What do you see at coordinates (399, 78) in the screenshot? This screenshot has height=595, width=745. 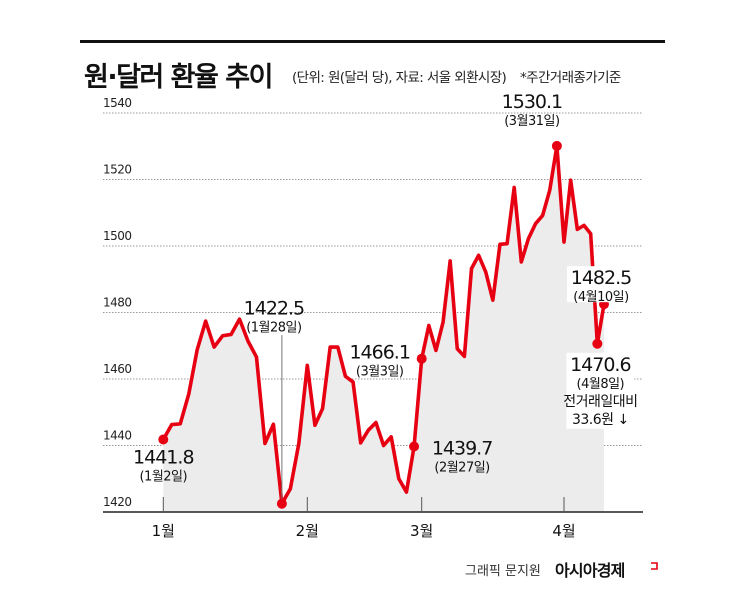 I see `chart-subtitle: (단위: 원(달러 당), 자료: 서울 외환시장)` at bounding box center [399, 78].